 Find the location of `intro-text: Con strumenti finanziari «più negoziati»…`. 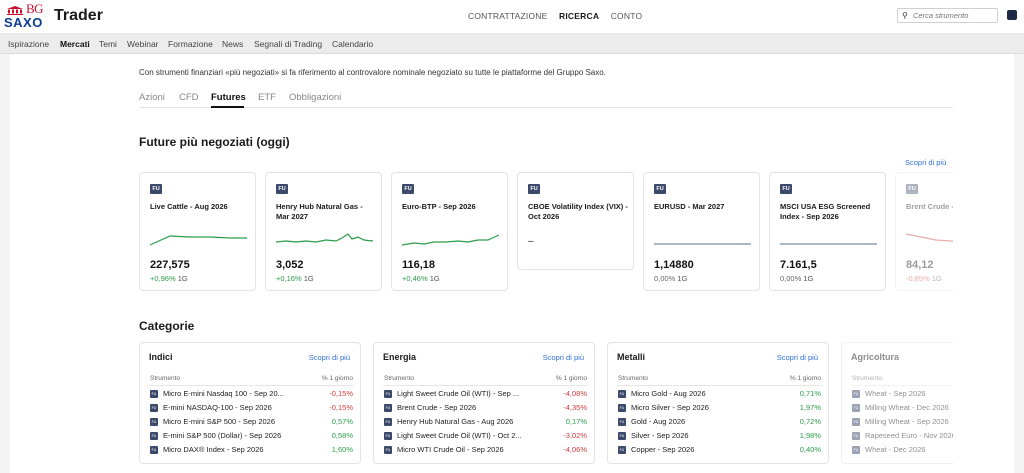

intro-text: Con strumenti finanziari «più negoziati»… is located at coordinates (372, 72).